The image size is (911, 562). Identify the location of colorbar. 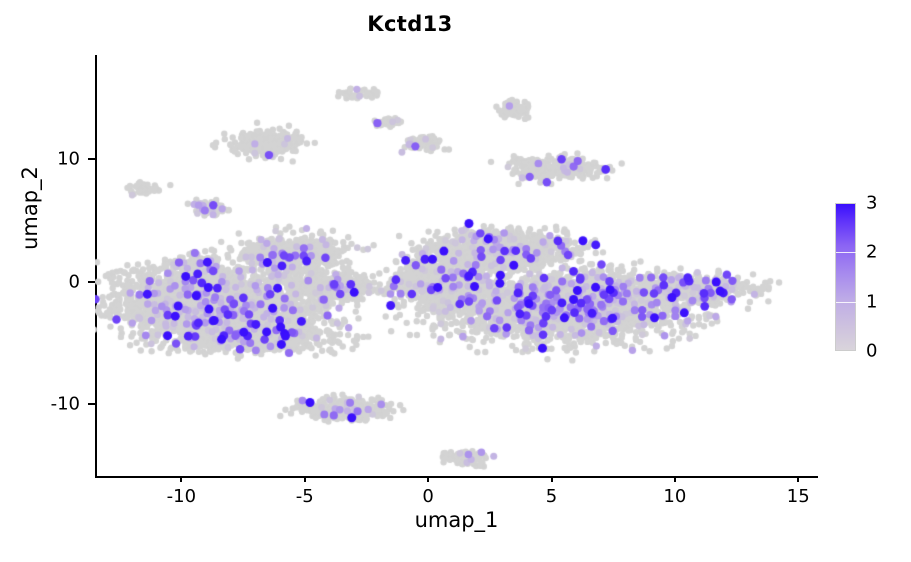
(845, 277).